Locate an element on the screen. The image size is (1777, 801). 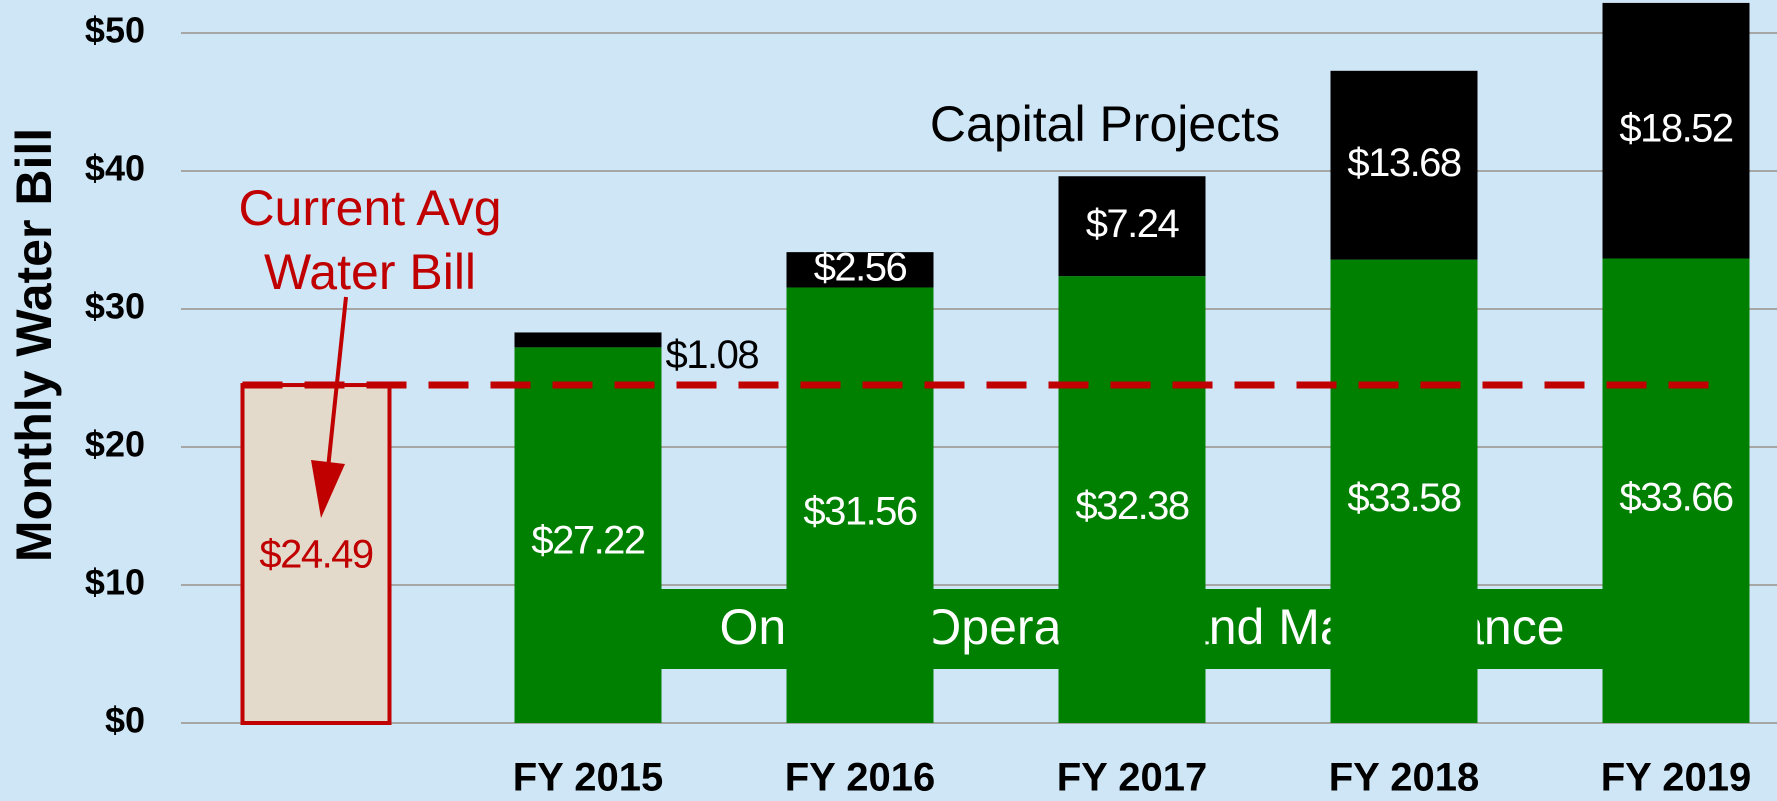
y-tick-label: $50 is located at coordinates (115, 30).